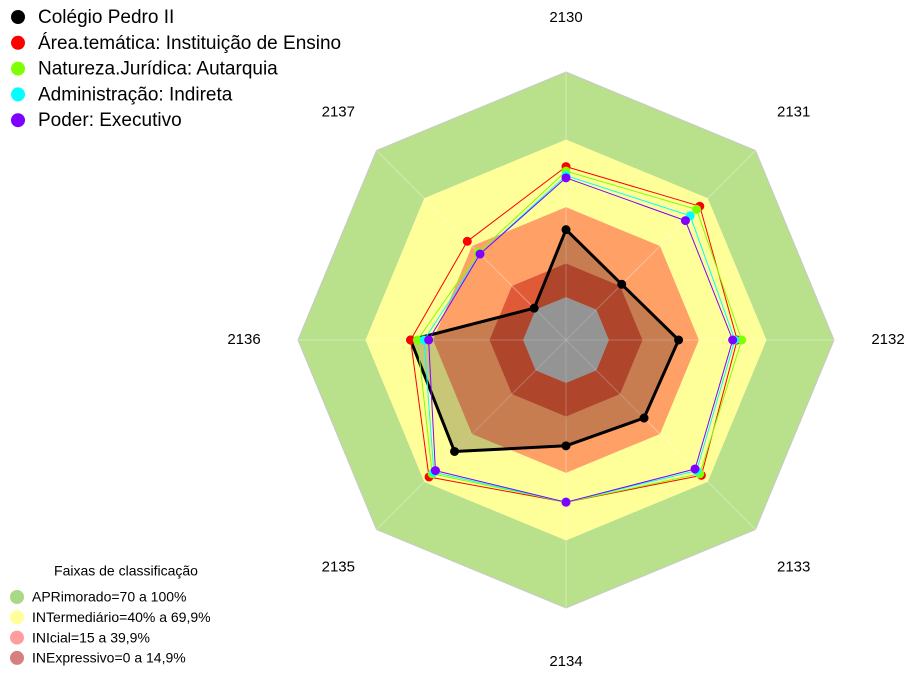  I want to click on legend-label: Administração: Indireta, so click(135, 94).